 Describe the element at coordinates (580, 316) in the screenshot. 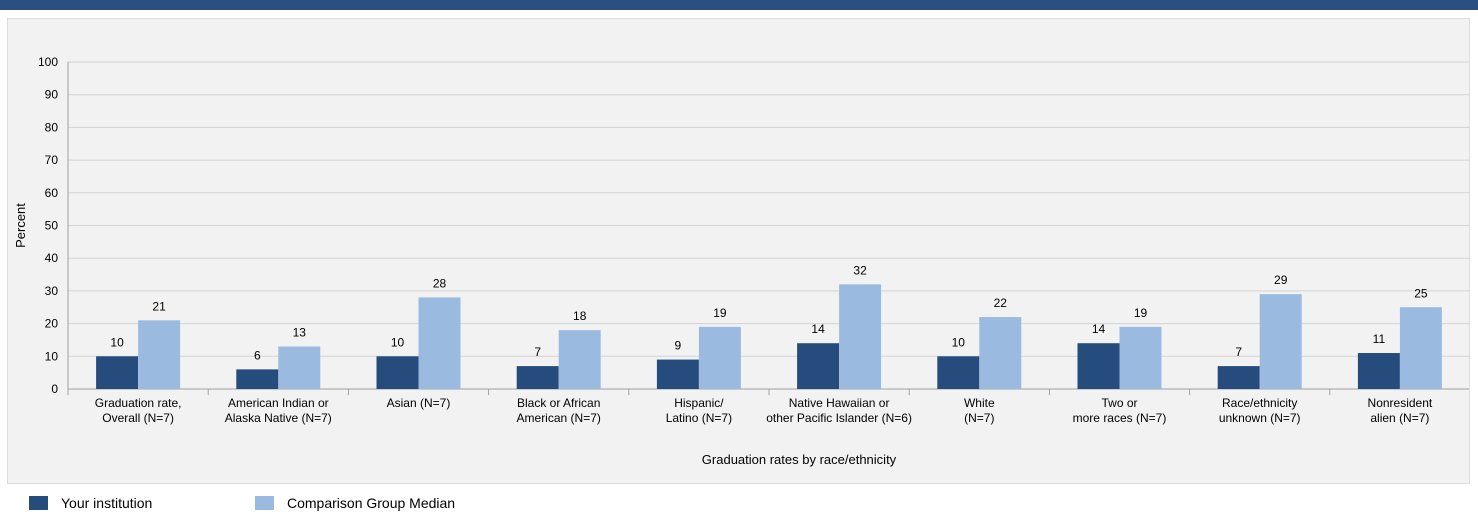

I see `data-label-median: 18` at that location.